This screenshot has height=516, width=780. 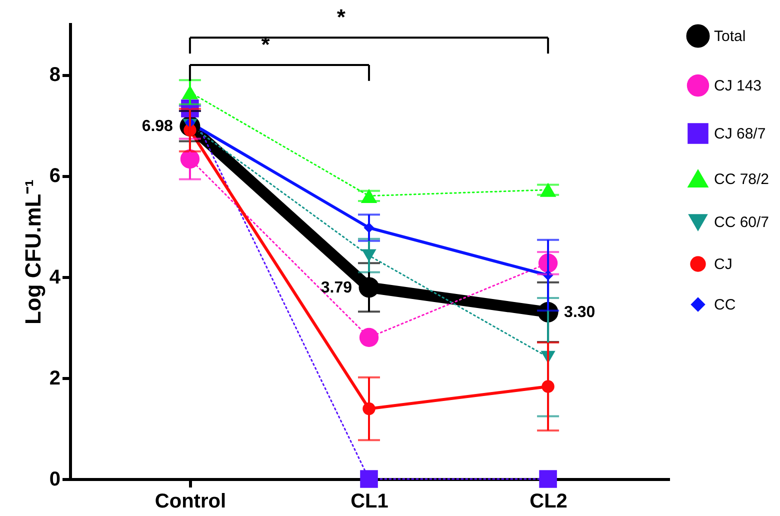 I want to click on legend-label: CC, so click(x=725, y=305).